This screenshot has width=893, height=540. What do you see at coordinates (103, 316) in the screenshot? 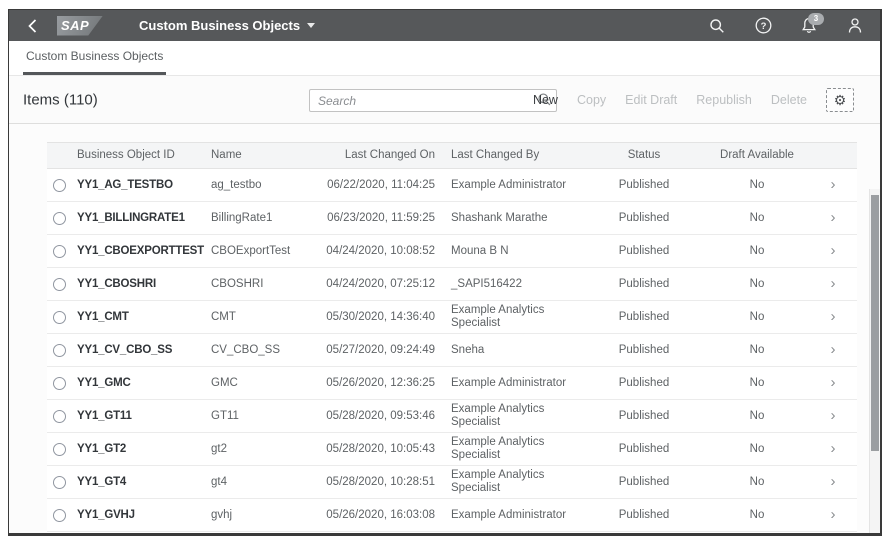
I see `cell-business-object-id: YY1_CMT` at bounding box center [103, 316].